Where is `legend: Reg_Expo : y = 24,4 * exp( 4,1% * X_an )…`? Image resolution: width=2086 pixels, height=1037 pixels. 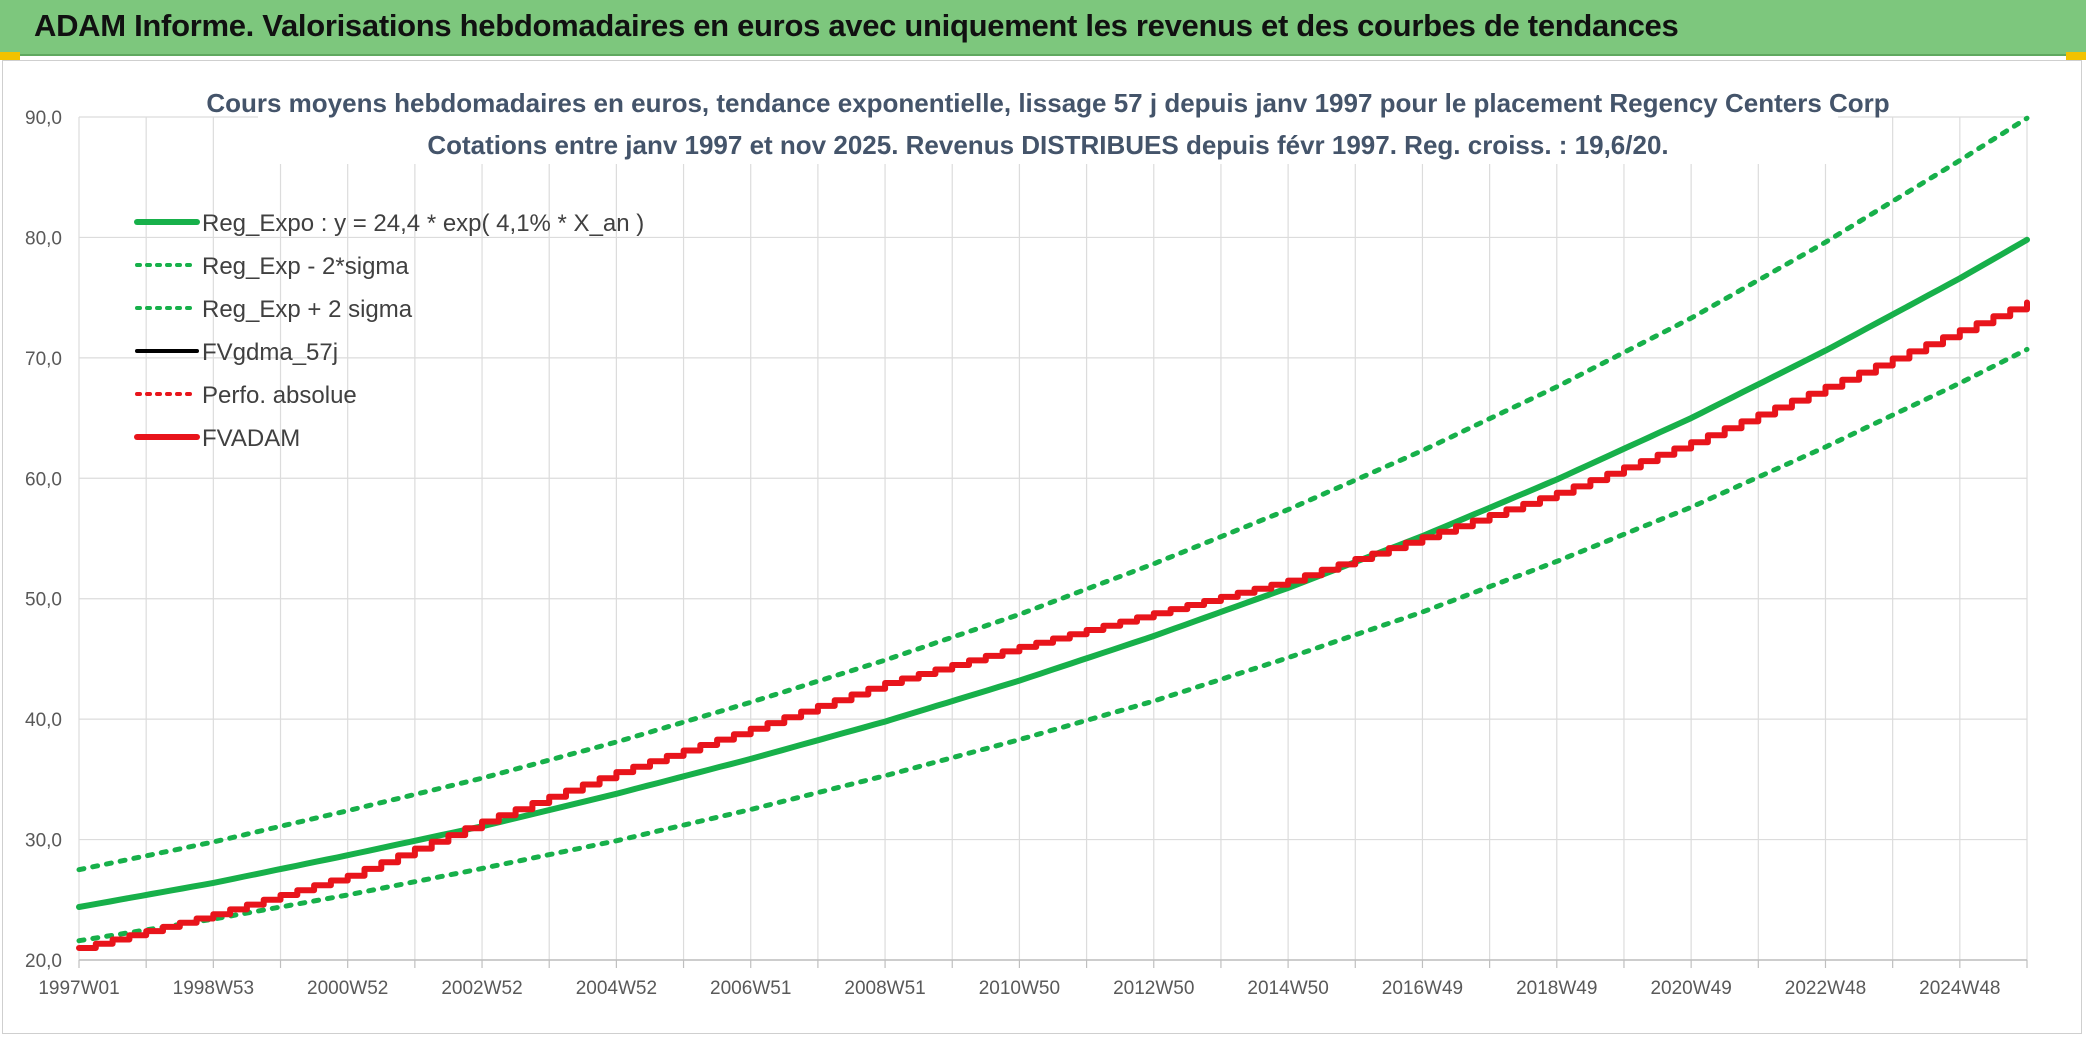 legend: Reg_Expo : y = 24,4 * exp( 4,1% * X_an )… is located at coordinates (389, 331).